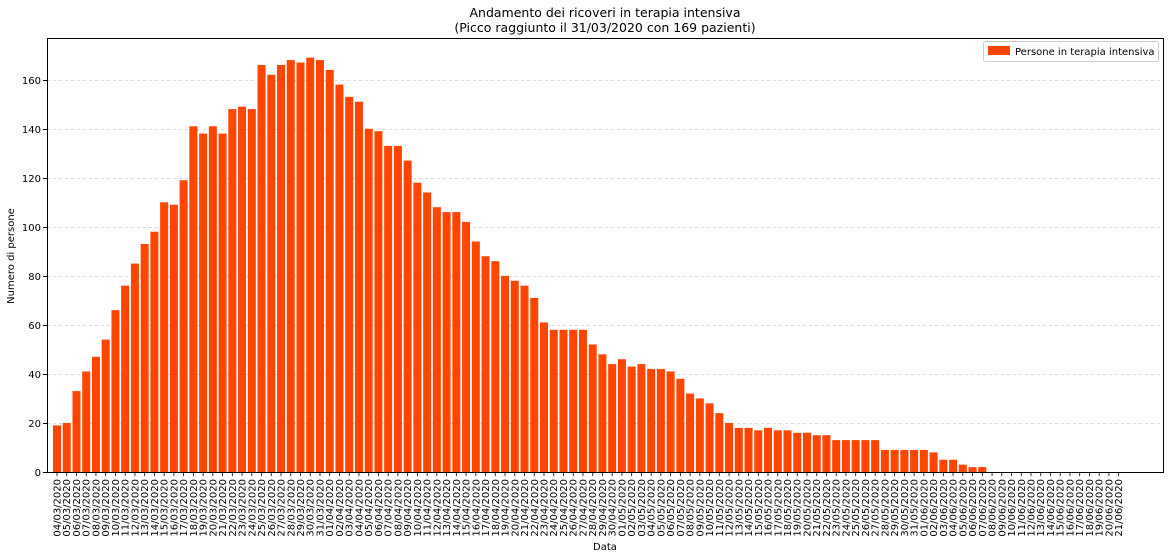 The width and height of the screenshot is (1170, 559). I want to click on legend: Persone in terapia intensiva, so click(1071, 52).